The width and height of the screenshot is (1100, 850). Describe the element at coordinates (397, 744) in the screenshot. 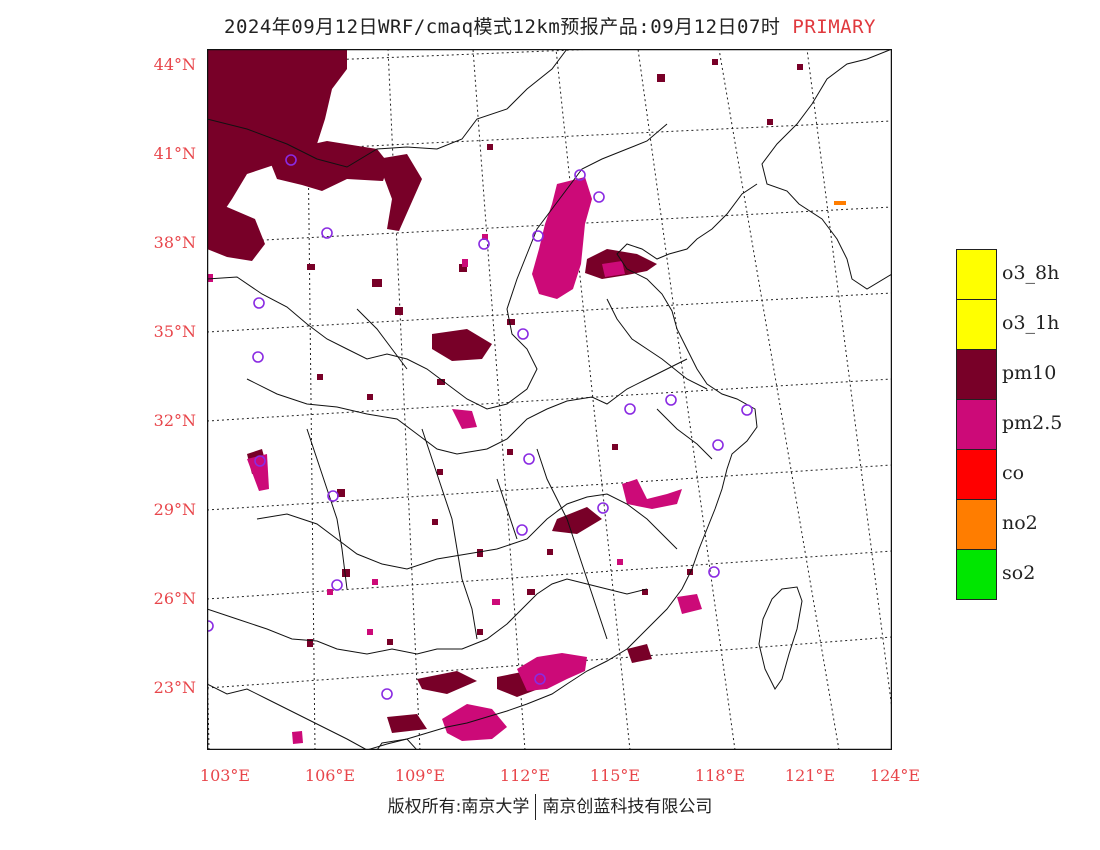

I see `hainan-outline` at that location.